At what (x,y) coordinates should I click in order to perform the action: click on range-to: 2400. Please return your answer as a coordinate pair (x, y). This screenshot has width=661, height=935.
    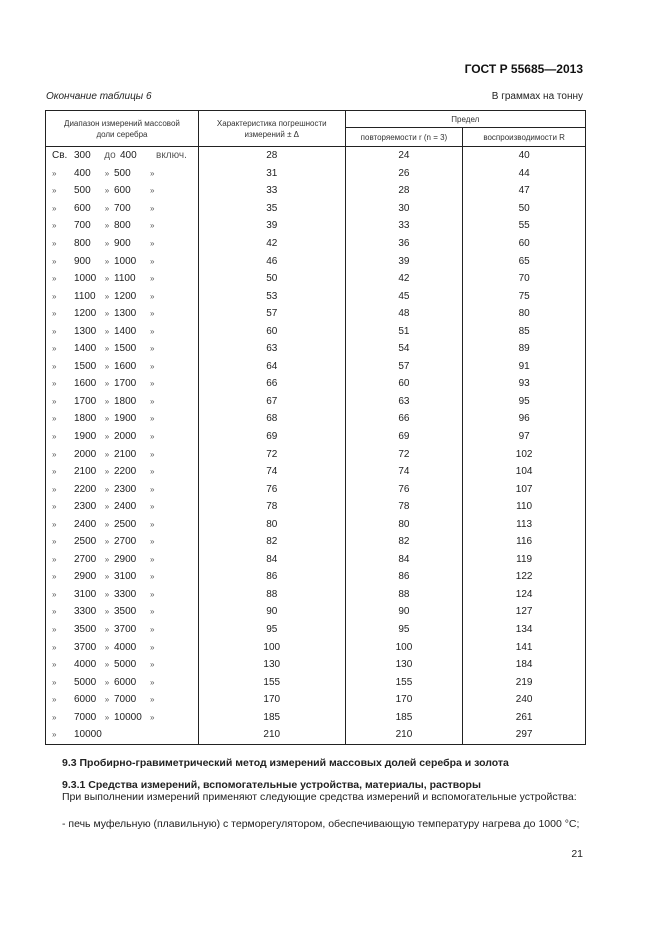
    Looking at the image, I should click on (125, 507).